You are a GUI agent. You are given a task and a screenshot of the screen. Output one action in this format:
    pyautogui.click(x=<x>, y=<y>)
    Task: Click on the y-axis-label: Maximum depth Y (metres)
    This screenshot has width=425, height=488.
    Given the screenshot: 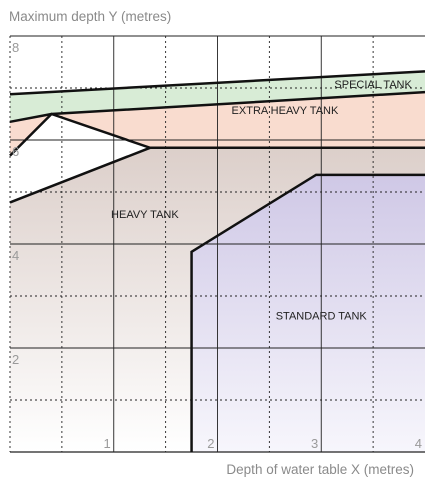 What is the action you would take?
    pyautogui.click(x=90, y=16)
    